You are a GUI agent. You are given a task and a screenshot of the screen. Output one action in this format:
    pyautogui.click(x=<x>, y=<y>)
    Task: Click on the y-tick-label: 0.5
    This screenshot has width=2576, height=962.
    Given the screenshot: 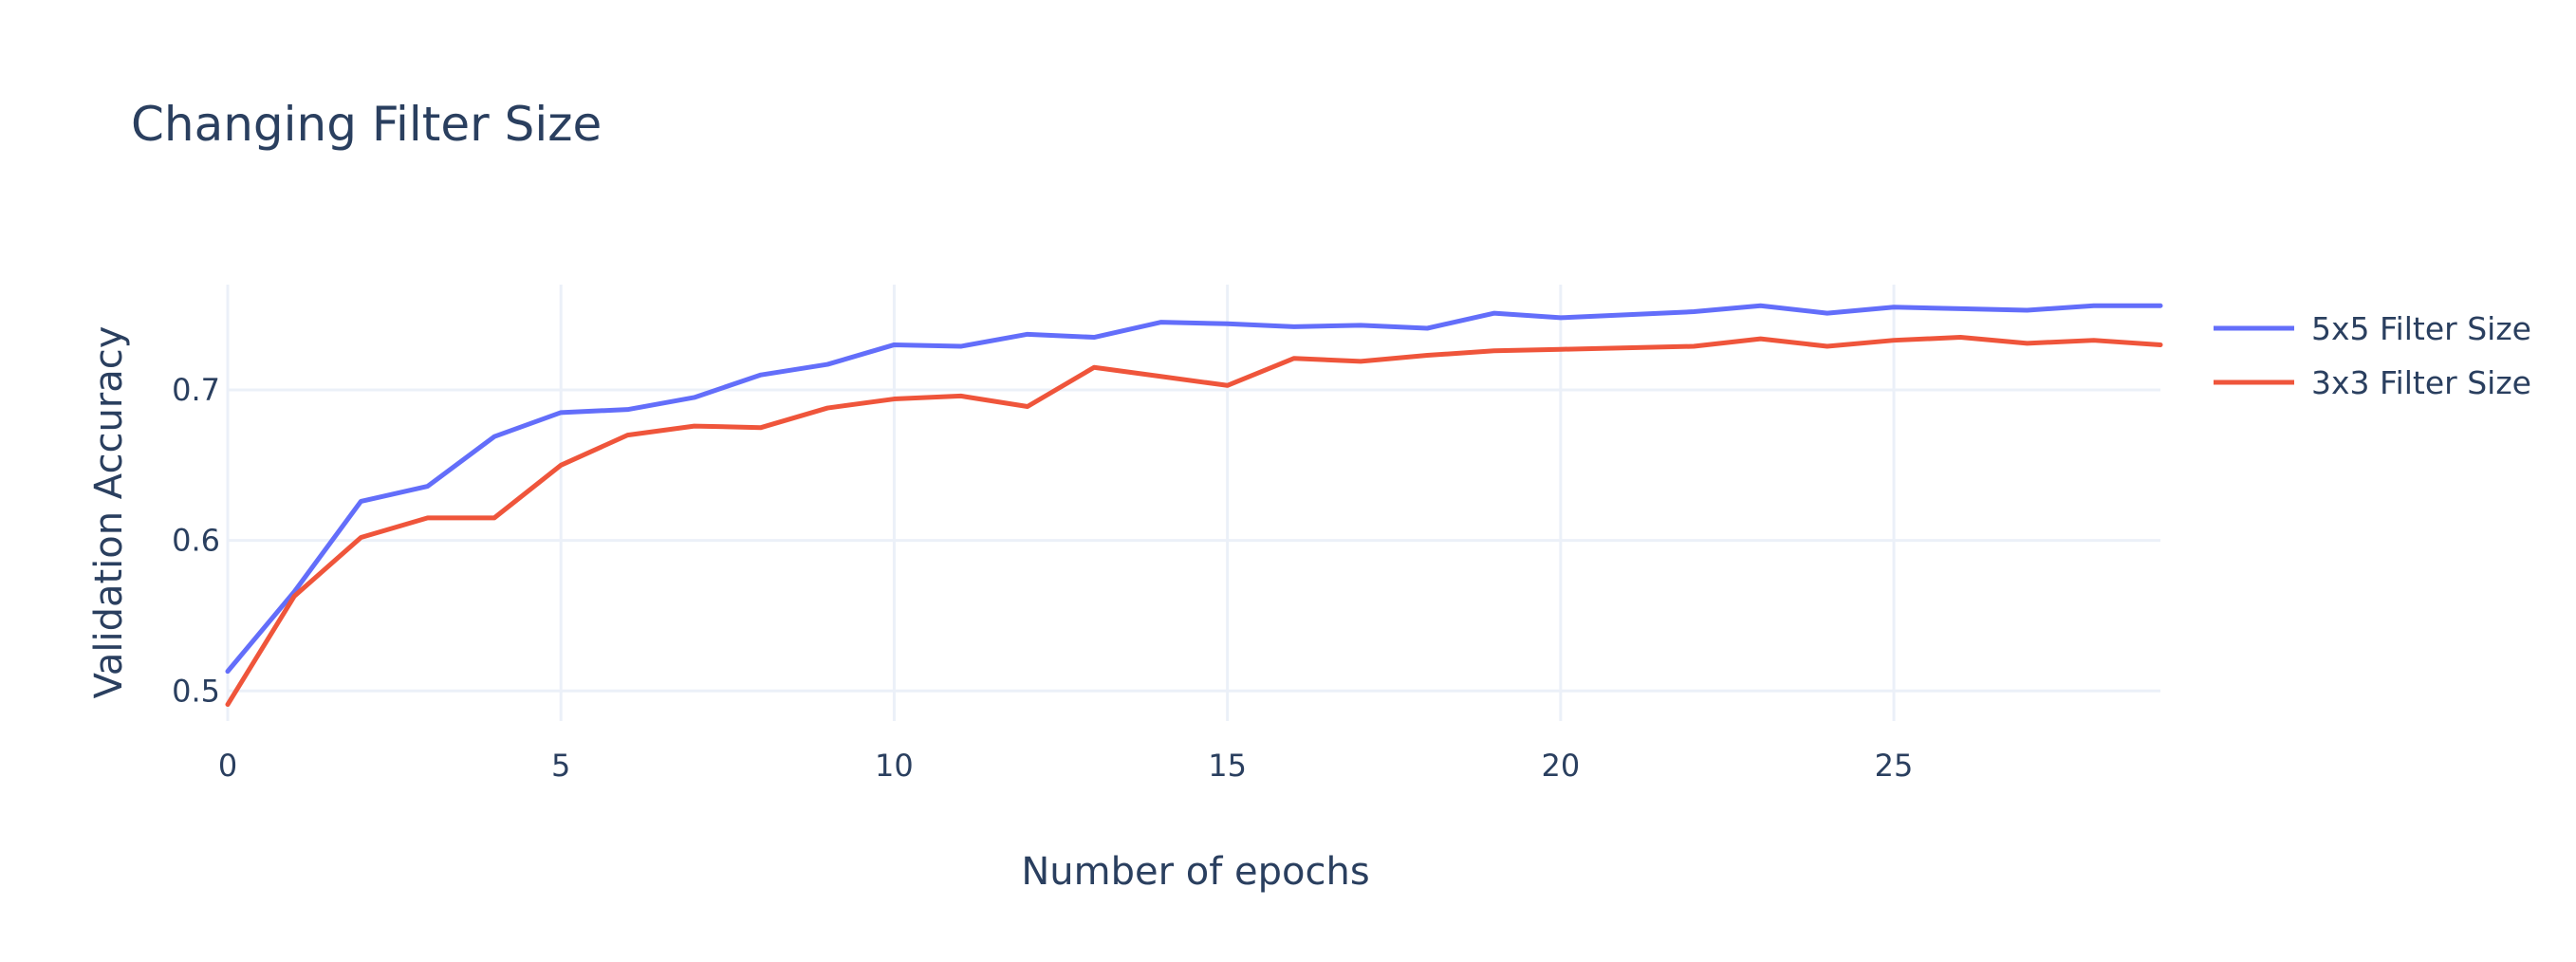 What is the action you would take?
    pyautogui.click(x=196, y=691)
    